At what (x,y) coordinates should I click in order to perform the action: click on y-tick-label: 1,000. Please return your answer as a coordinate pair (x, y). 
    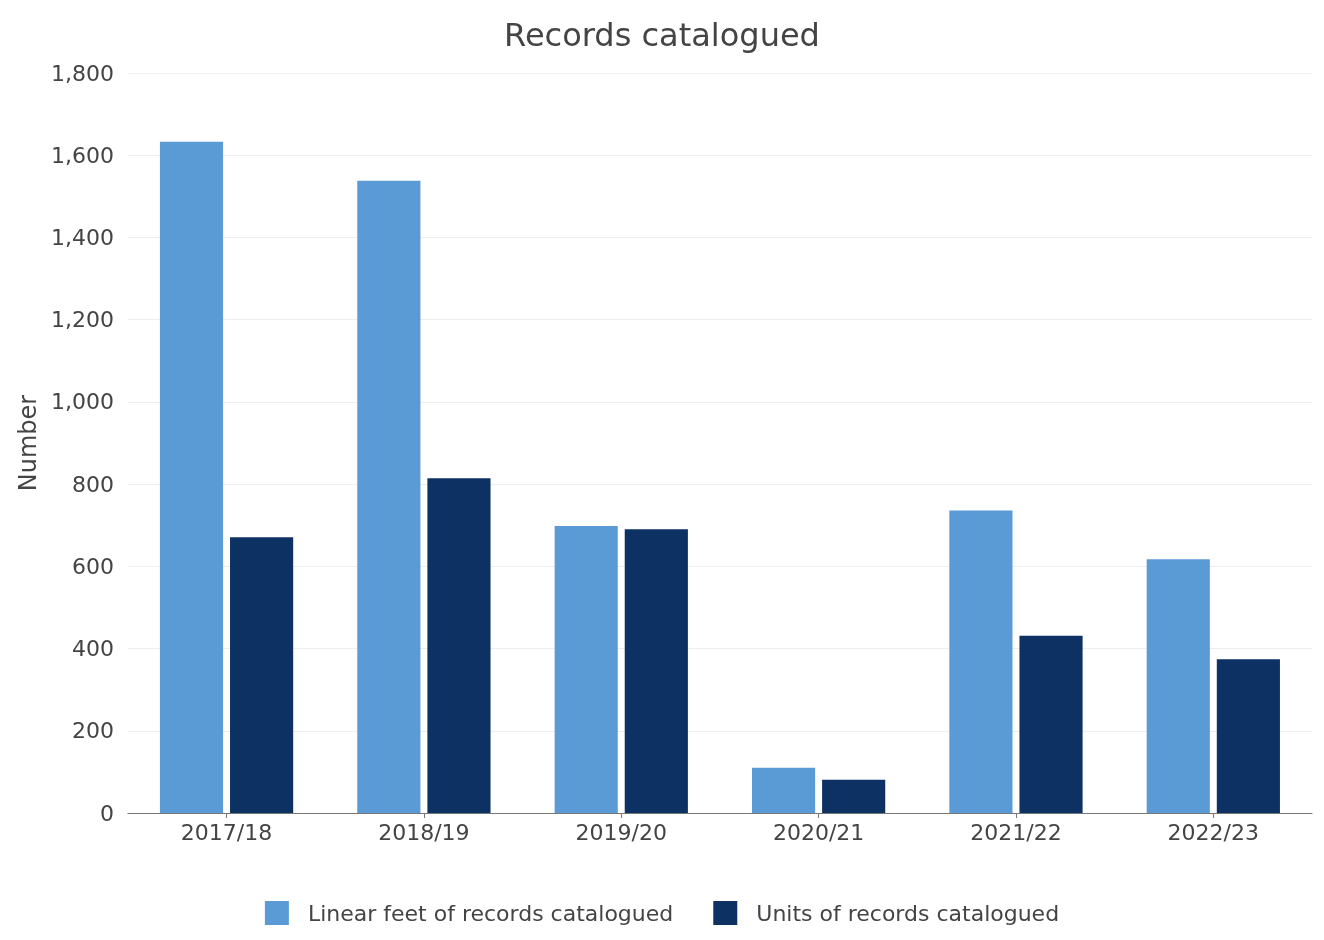
    Looking at the image, I should click on (82, 402).